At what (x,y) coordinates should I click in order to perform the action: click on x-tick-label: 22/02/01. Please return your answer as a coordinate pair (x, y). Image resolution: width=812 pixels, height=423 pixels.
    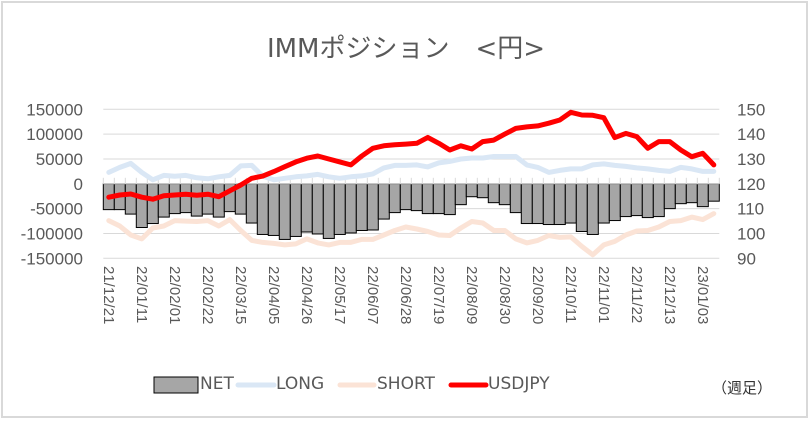
    Looking at the image, I should click on (174, 295).